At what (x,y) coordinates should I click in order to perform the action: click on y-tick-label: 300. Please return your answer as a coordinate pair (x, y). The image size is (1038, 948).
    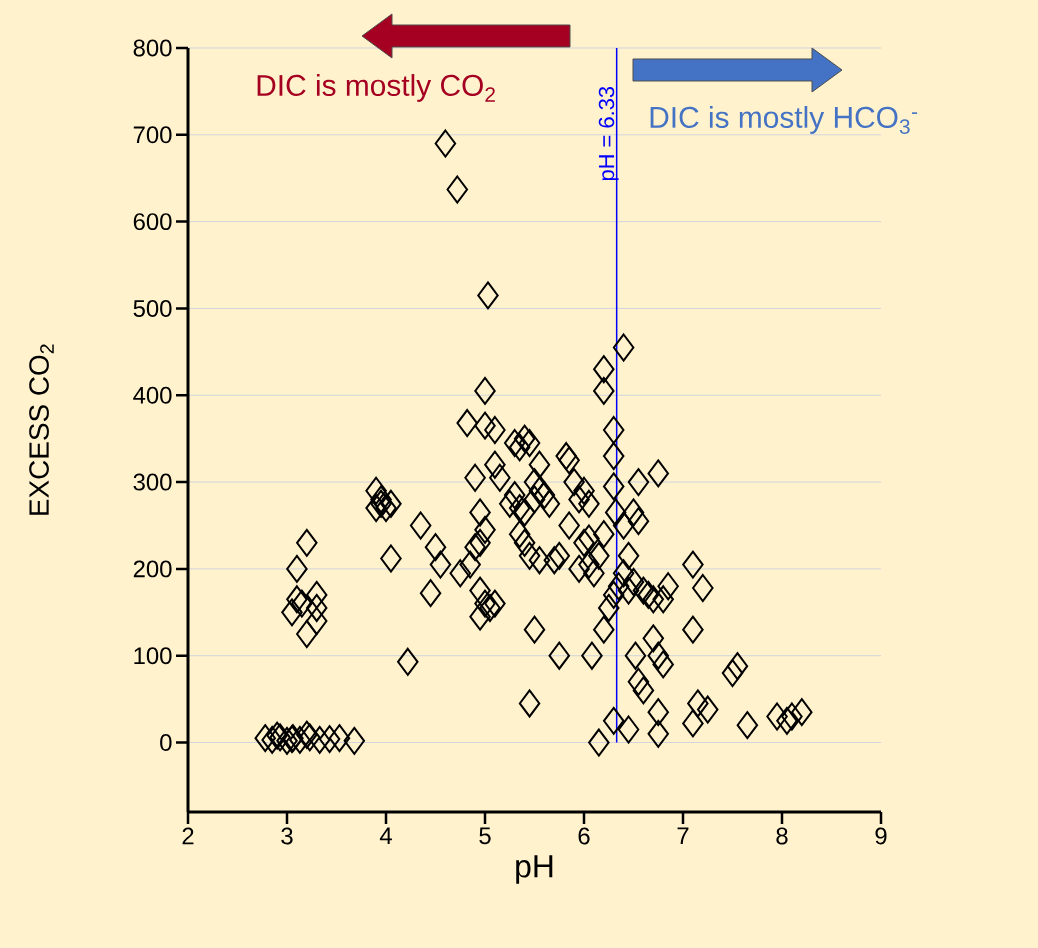
    Looking at the image, I should click on (152, 482).